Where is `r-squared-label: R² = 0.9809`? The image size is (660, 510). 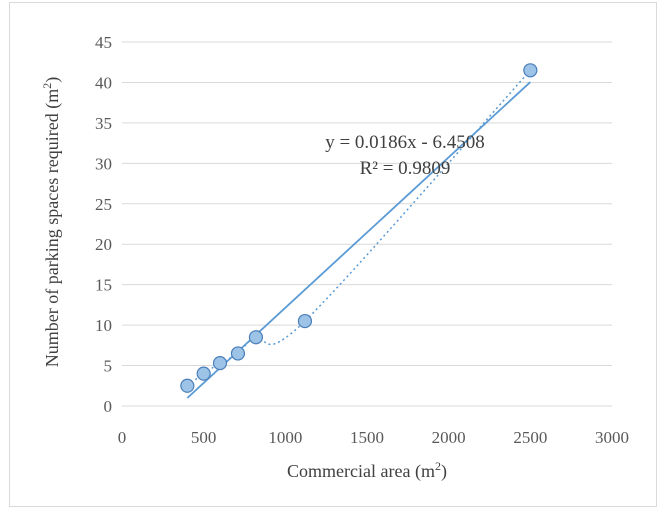
r-squared-label: R² = 0.9809 is located at coordinates (405, 168).